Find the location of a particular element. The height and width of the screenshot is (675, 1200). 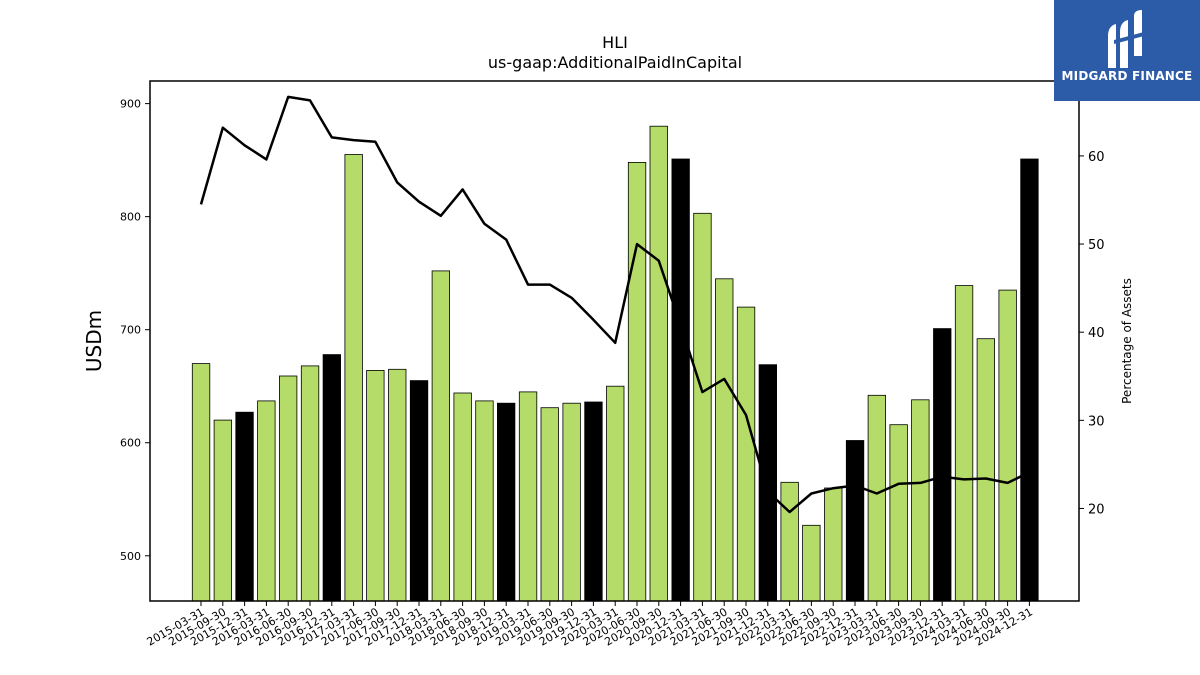

y2-axis-title: Percentage of Assets is located at coordinates (1127, 341).